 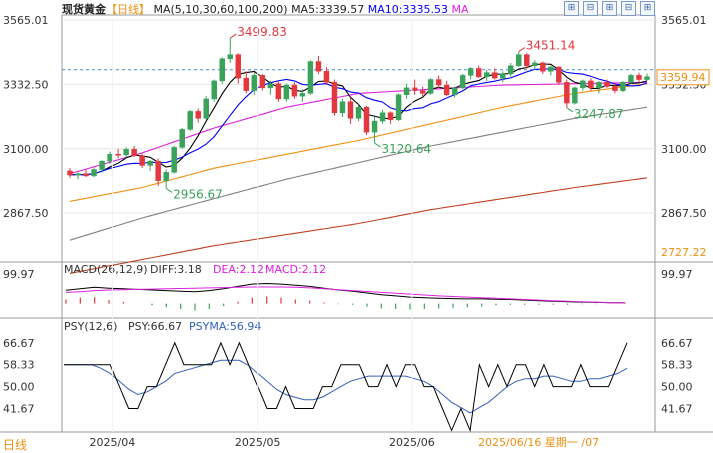 I want to click on toolbar-button-1: ⊞, so click(x=571, y=8).